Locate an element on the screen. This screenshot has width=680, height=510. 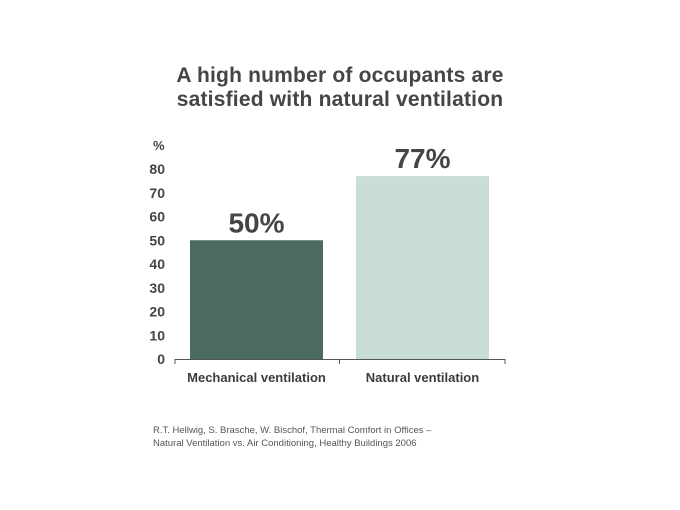
y-tick-label: 10 is located at coordinates (157, 335).